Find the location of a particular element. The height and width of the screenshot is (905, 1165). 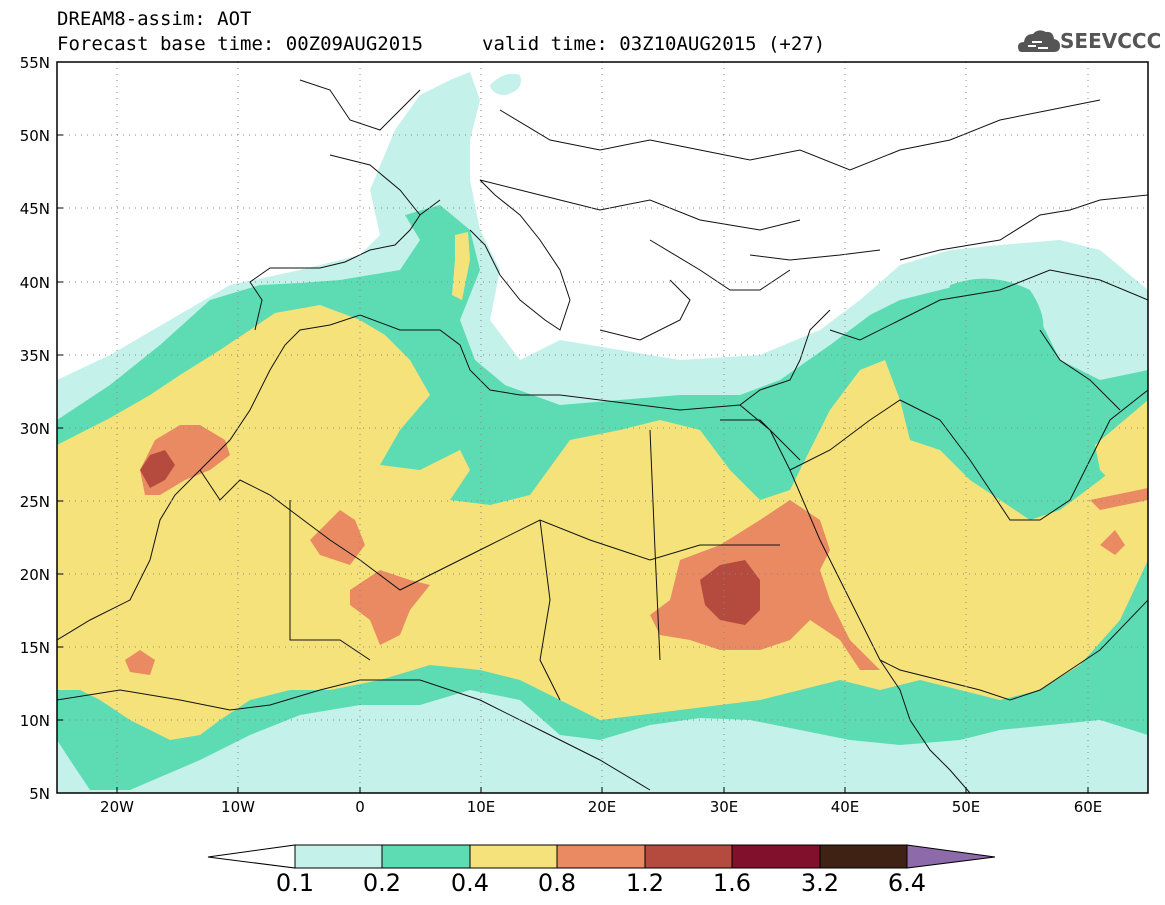

colorbar-extend-low is located at coordinates (251, 856).